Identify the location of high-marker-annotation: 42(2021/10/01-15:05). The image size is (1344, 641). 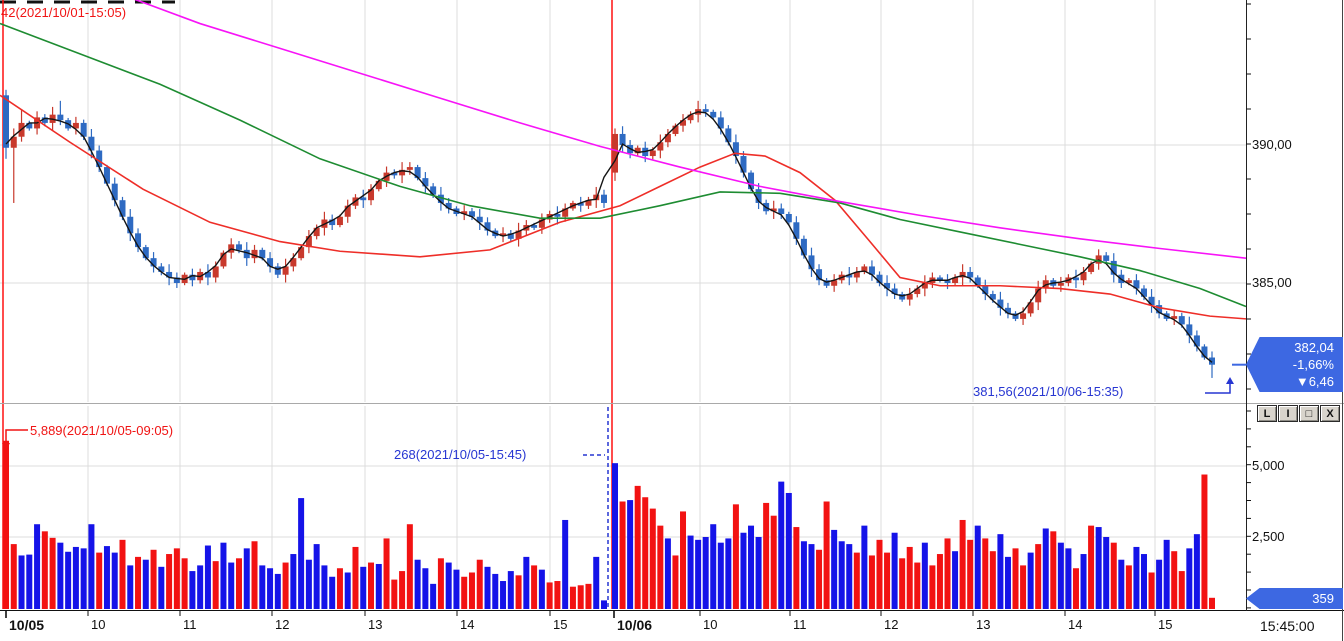
(64, 12).